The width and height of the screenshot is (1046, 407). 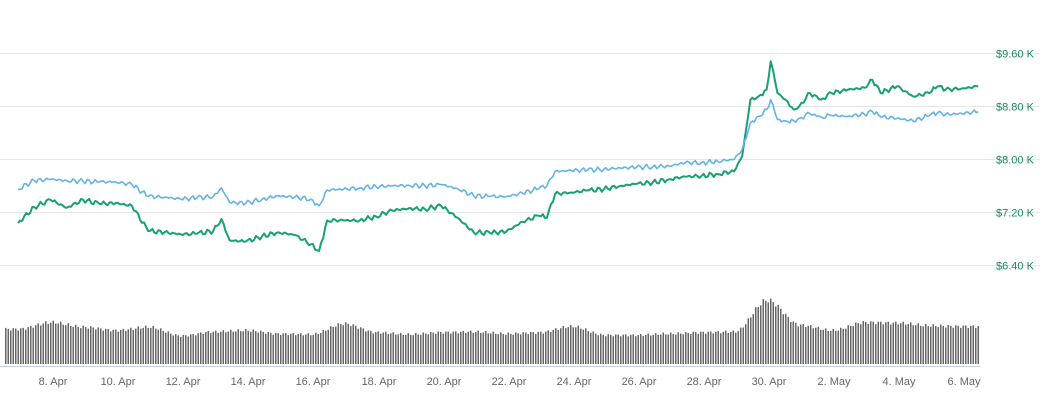 I want to click on y-axis-ticks: $6.40 K $7.20 K $8.00 K $8.80 K $9.60 K, so click(x=1015, y=161).